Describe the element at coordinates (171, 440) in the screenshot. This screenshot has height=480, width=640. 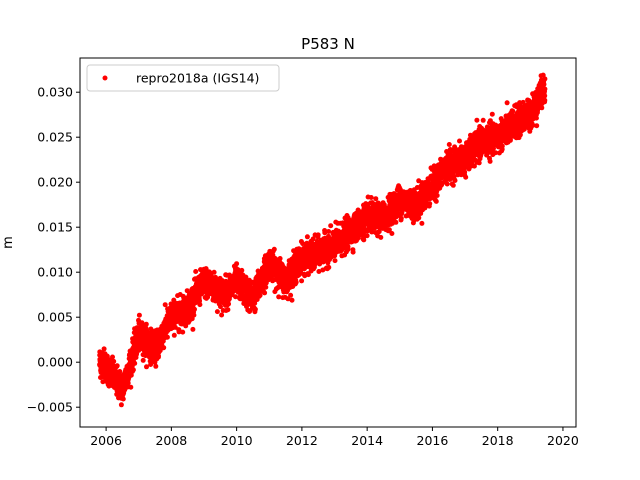
I see `x-tick-label: 2008` at that location.